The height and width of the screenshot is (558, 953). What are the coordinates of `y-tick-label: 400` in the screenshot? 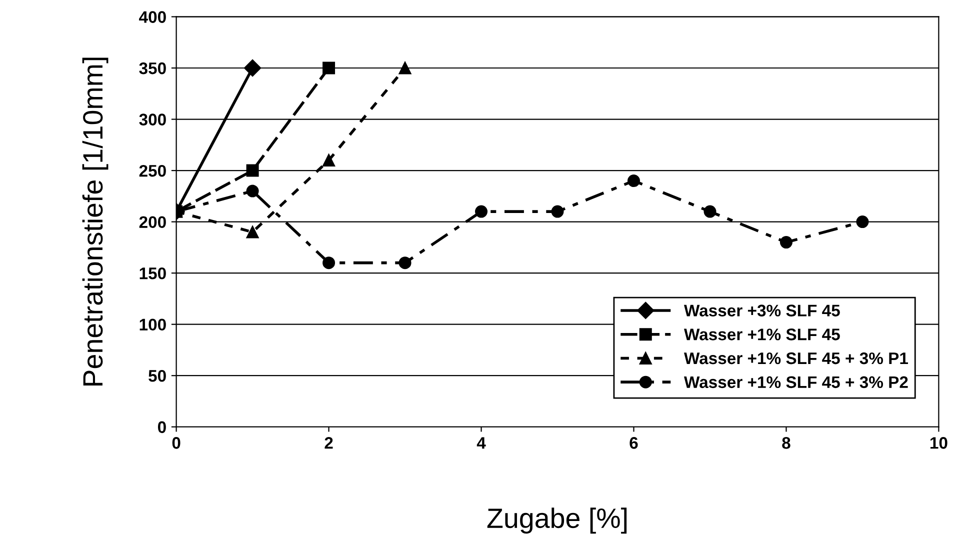 It's located at (152, 17).